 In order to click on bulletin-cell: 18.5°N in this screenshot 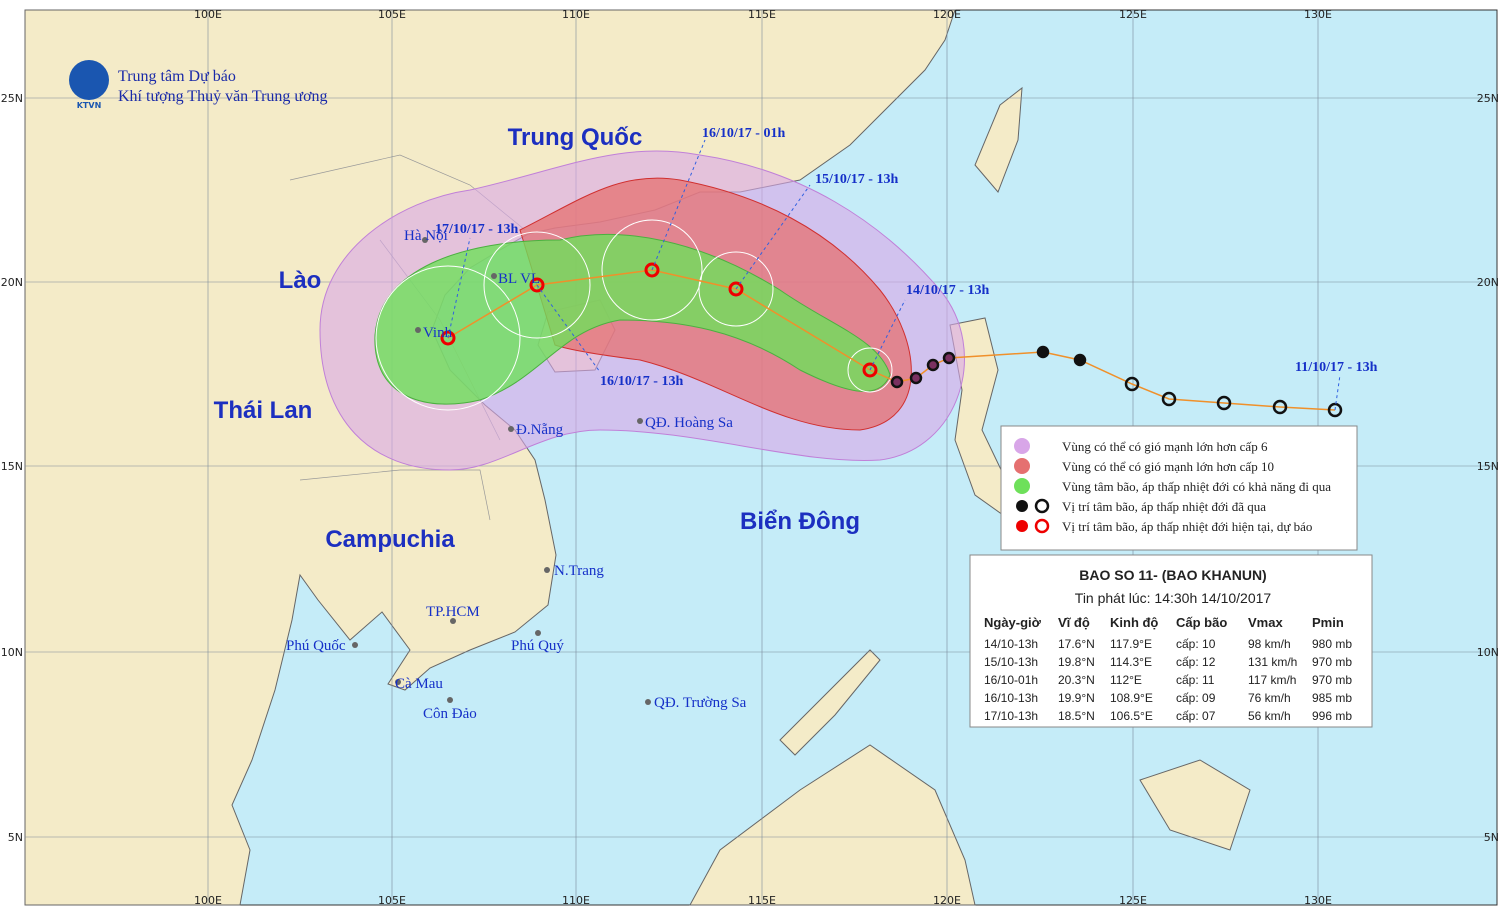, I will do `click(1076, 716)`.